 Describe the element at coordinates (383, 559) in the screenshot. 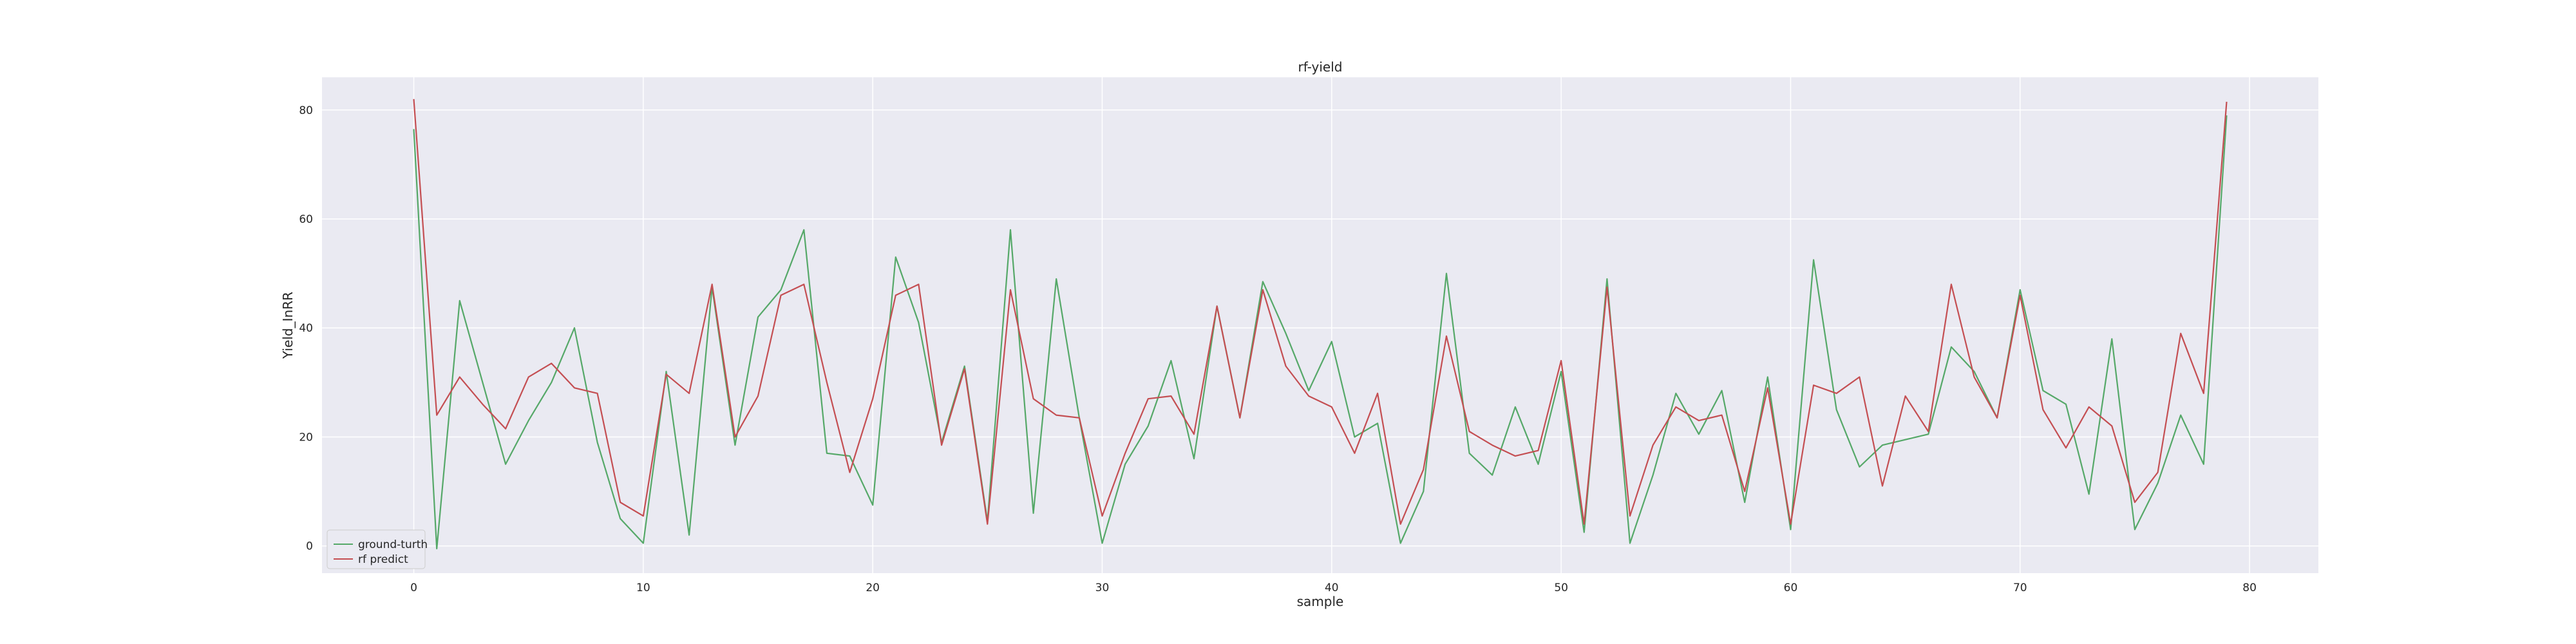

I see `legend-label-rf-predict: rf predict` at that location.